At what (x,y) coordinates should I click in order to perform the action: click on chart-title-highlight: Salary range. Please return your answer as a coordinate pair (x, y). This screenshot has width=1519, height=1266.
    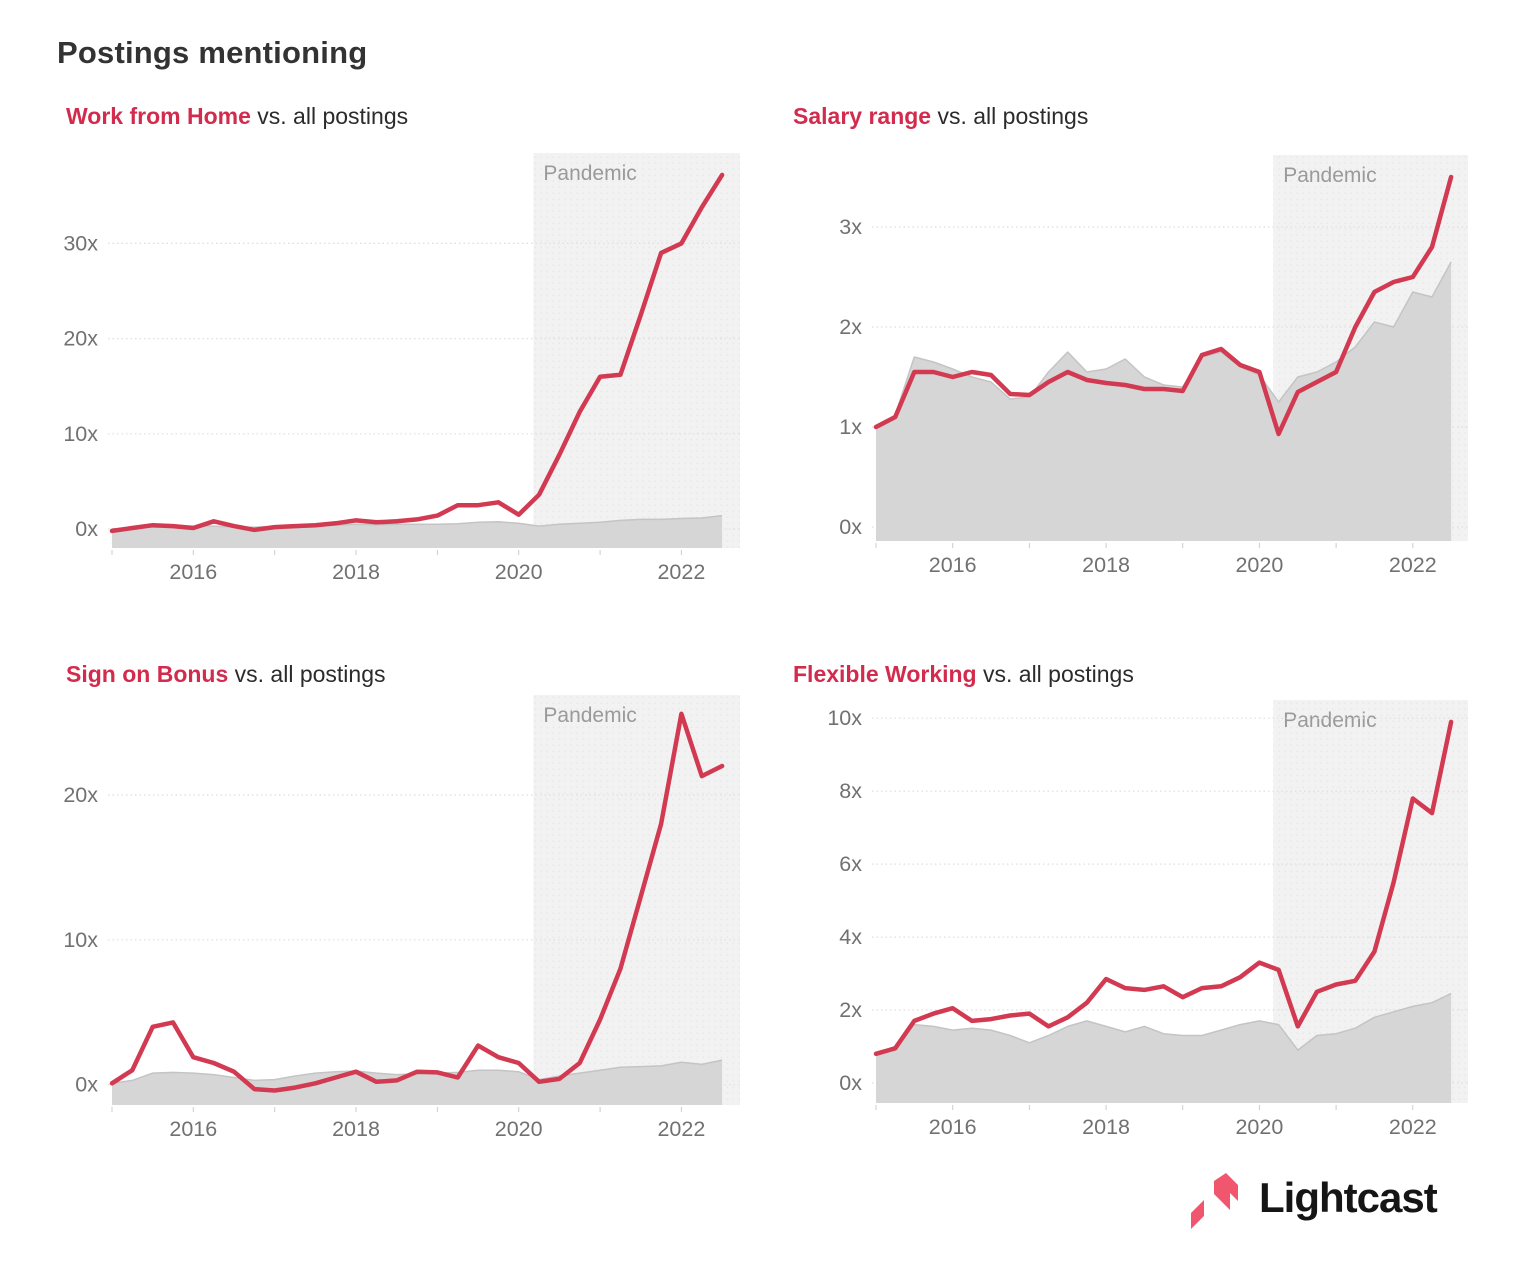
    Looking at the image, I should click on (862, 116).